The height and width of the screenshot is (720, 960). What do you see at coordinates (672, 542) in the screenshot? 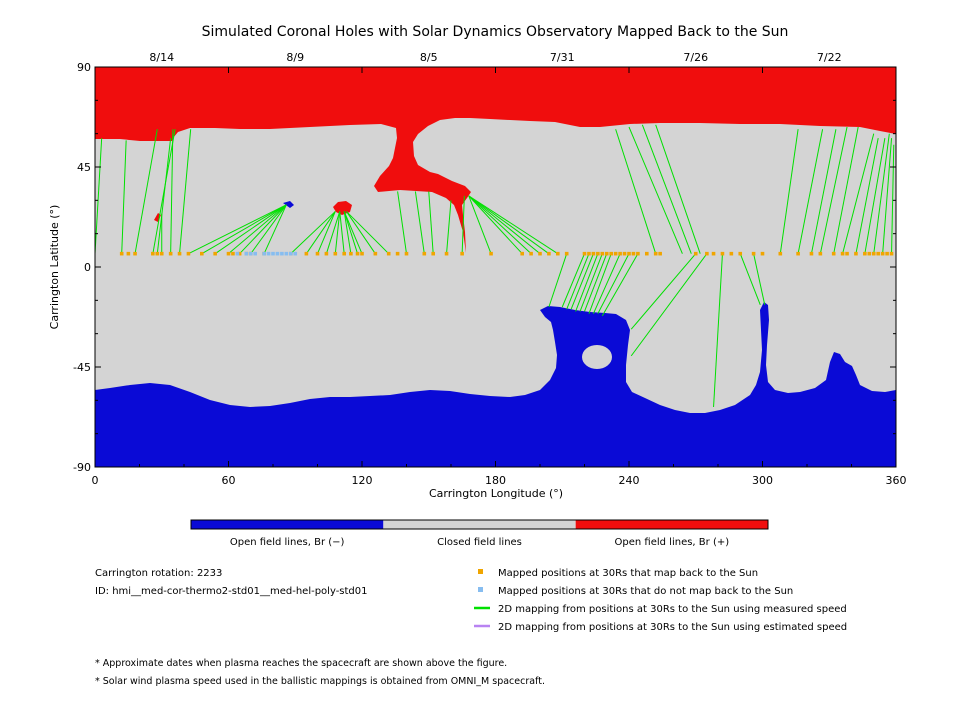
I see `colorbar-label: Open field lines, Br (+)` at bounding box center [672, 542].